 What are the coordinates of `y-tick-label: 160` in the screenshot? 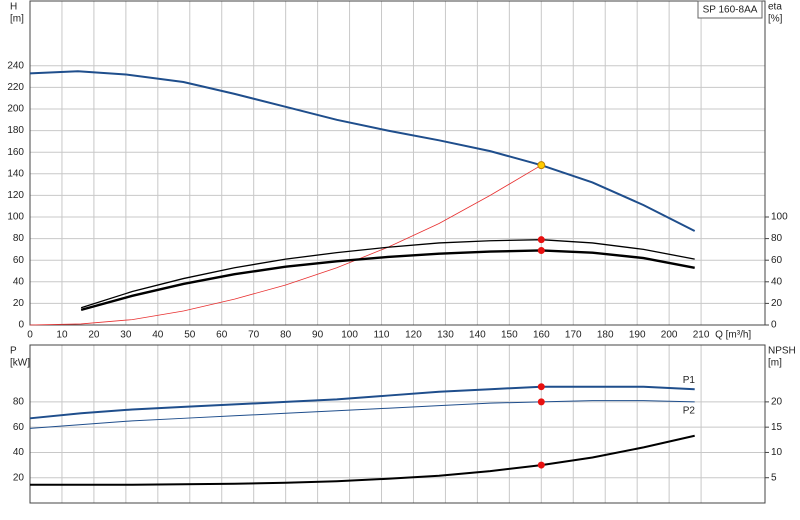 It's located at (15, 152).